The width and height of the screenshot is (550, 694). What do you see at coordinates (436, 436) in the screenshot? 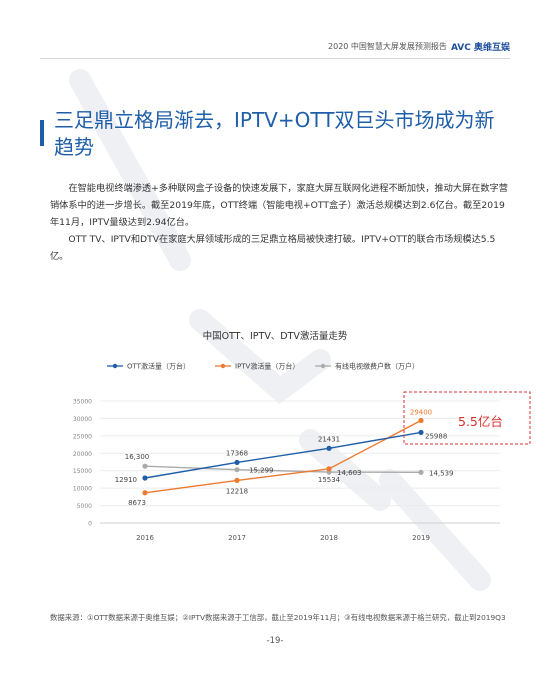
I see `data-label: 25988` at bounding box center [436, 436].